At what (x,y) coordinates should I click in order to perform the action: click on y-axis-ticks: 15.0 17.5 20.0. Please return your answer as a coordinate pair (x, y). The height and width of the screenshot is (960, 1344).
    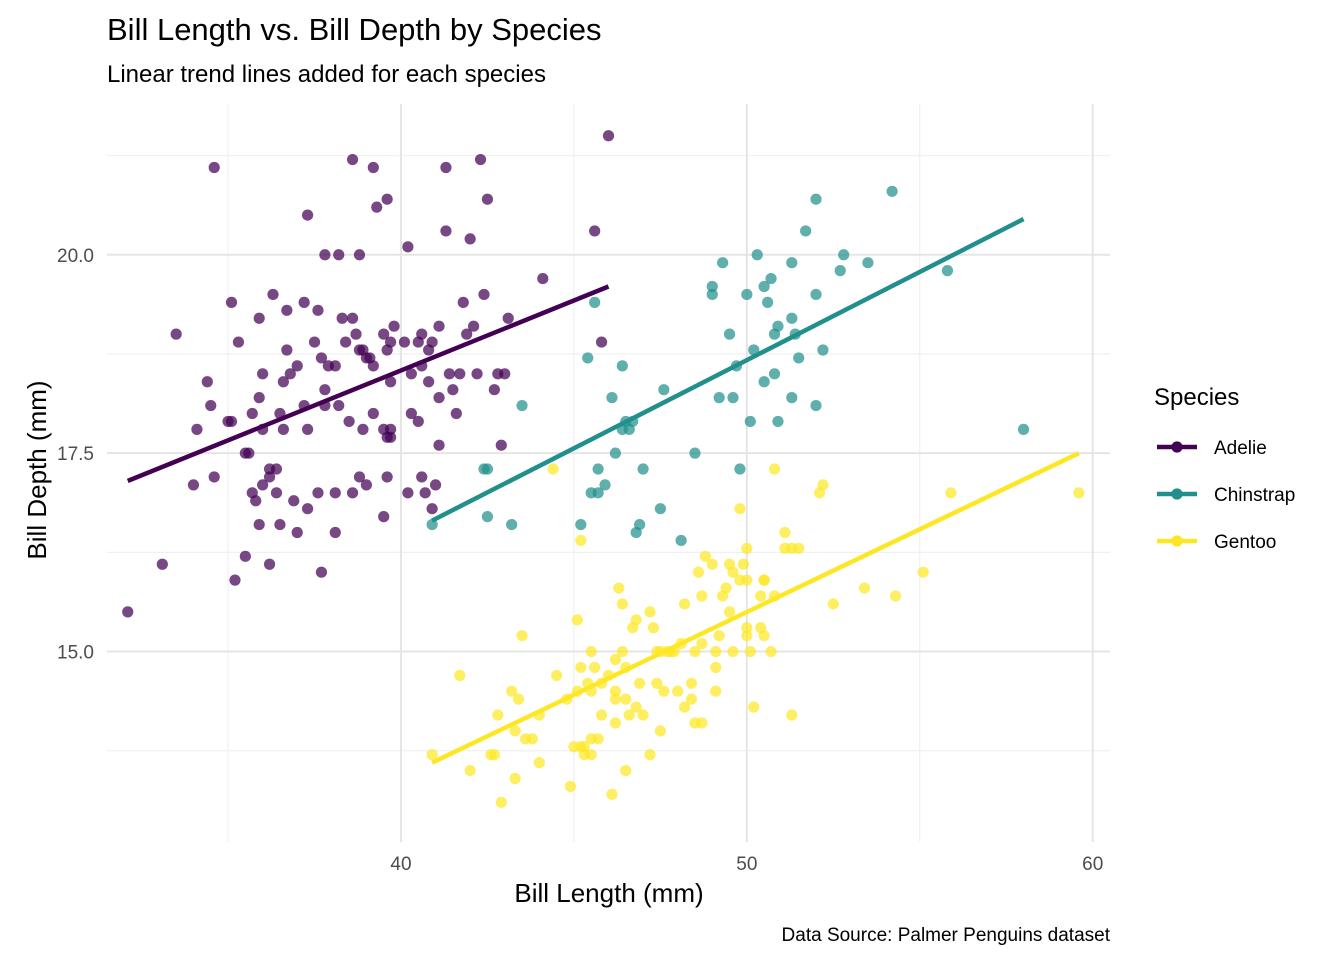
    Looking at the image, I should click on (75, 455).